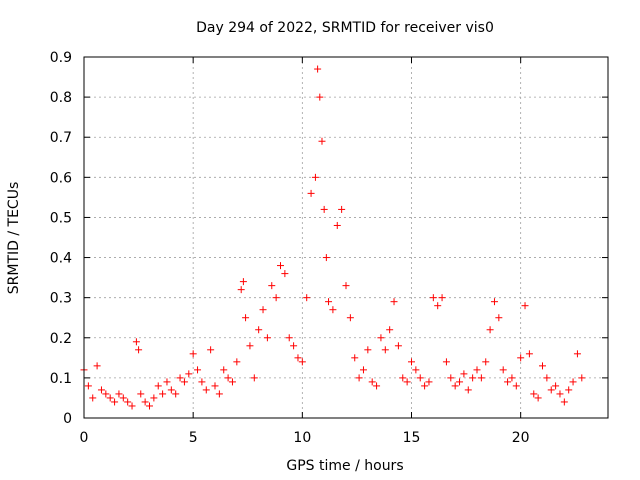  Describe the element at coordinates (61, 58) in the screenshot. I see `y-tick-label: 0.9` at that location.